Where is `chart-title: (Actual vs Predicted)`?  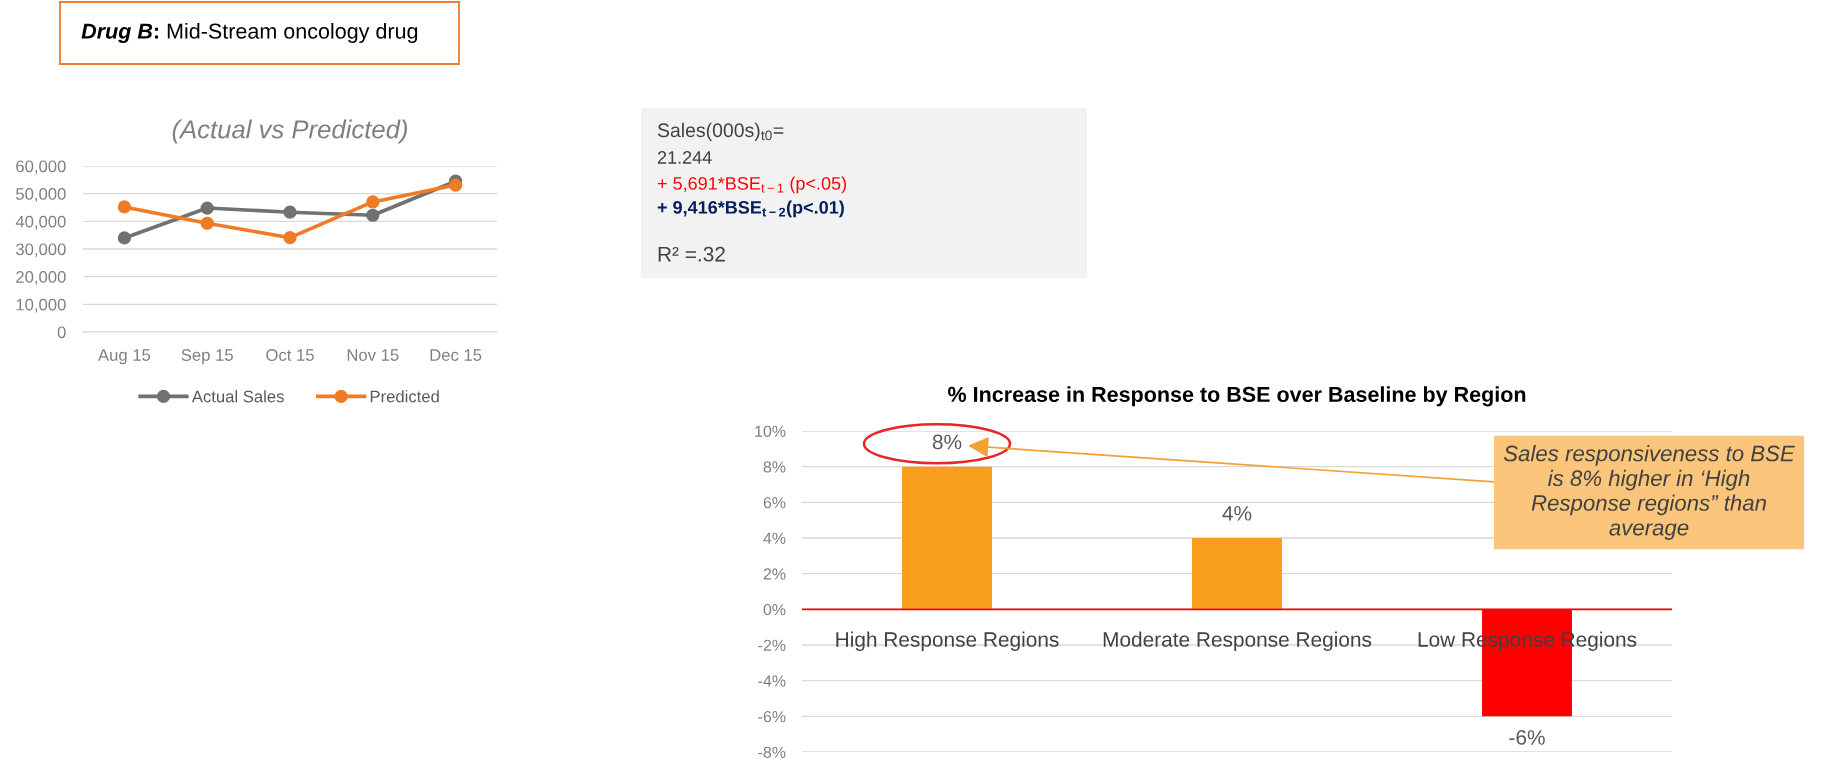
chart-title: (Actual vs Predicted) is located at coordinates (289, 131).